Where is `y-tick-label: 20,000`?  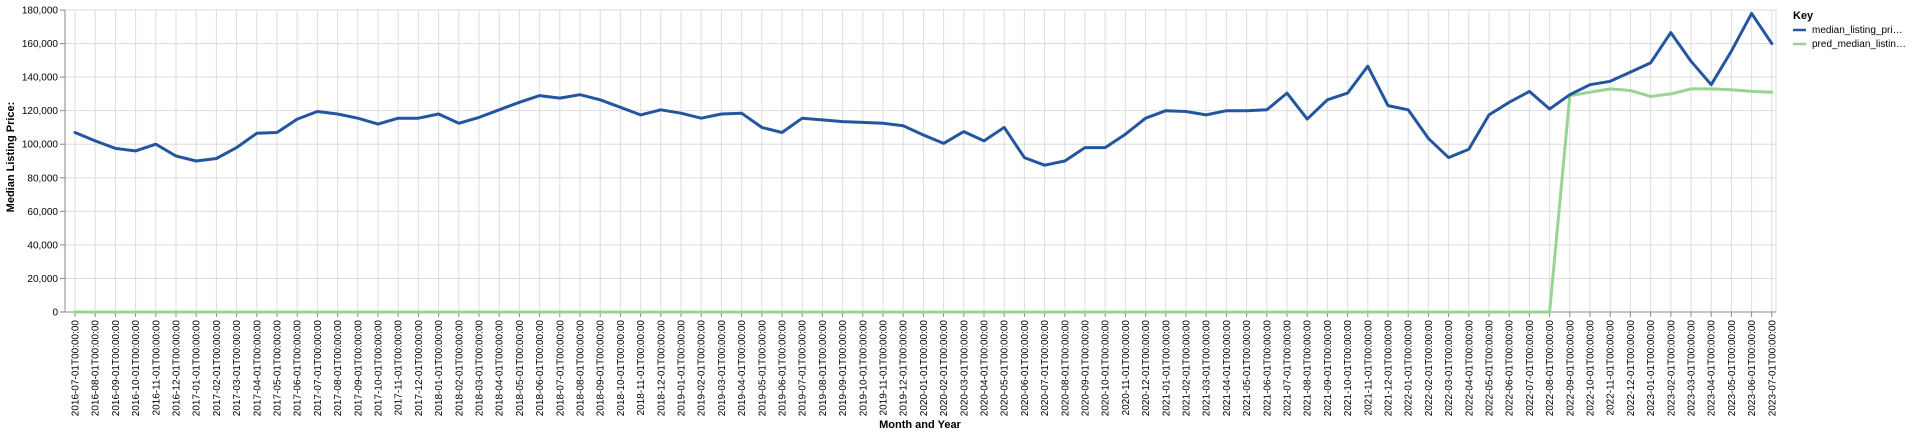 y-tick-label: 20,000 is located at coordinates (42, 279).